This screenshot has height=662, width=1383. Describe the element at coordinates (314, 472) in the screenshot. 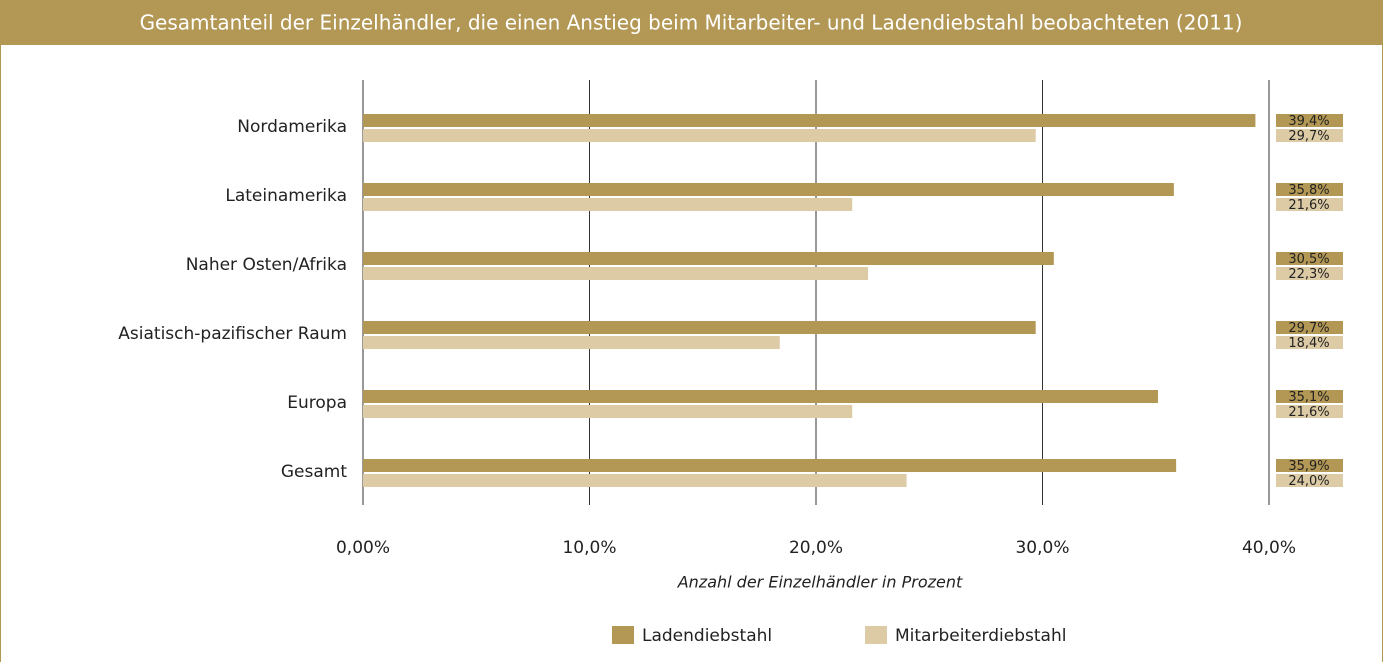

I see `y-tick-label: Gesamt` at that location.